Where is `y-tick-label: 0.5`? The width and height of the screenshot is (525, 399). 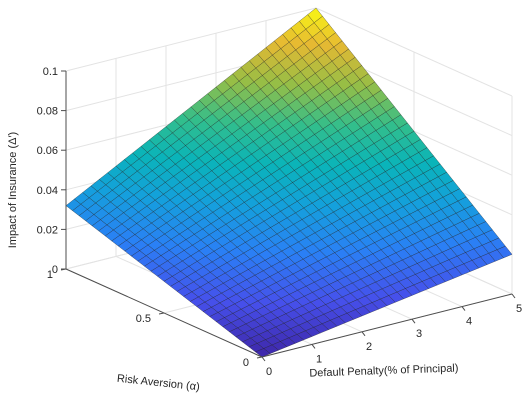 y-tick-label: 0.5 is located at coordinates (143, 319).